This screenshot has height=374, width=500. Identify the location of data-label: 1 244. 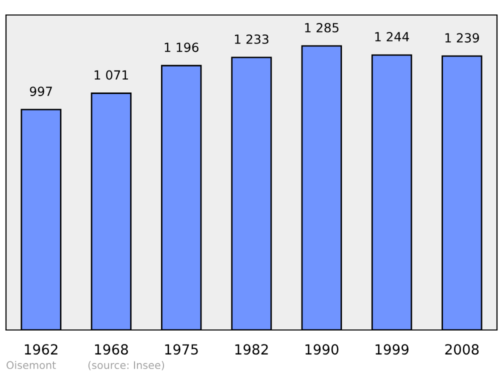
(392, 37).